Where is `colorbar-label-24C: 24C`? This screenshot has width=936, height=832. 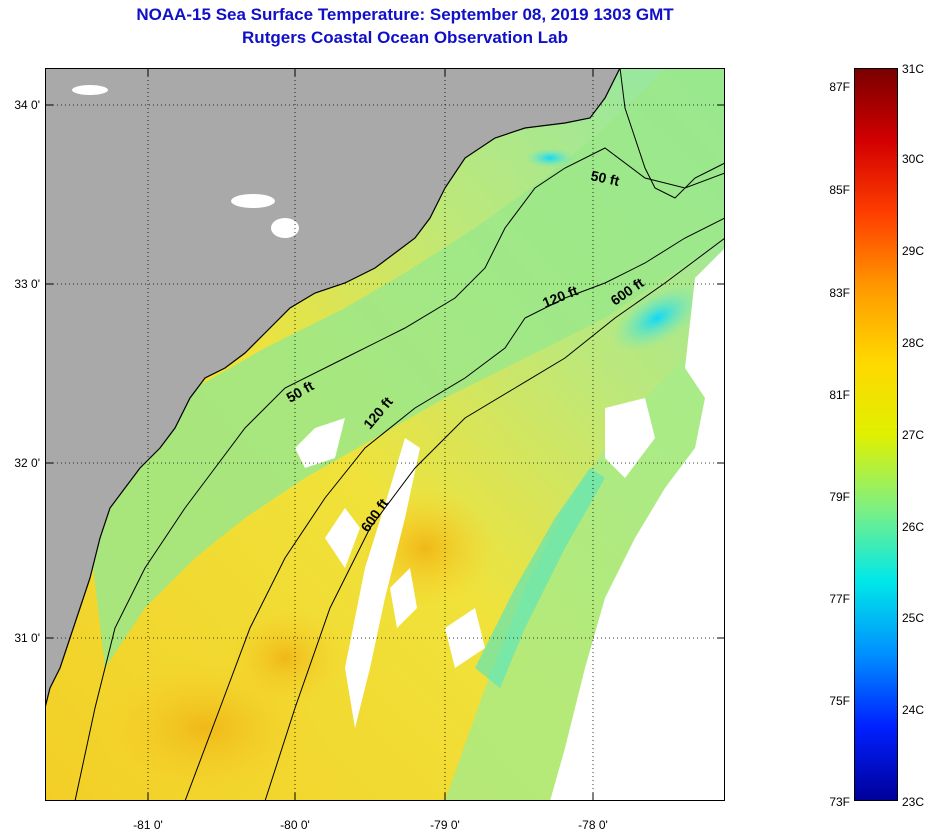 colorbar-label-24C: 24C is located at coordinates (913, 710).